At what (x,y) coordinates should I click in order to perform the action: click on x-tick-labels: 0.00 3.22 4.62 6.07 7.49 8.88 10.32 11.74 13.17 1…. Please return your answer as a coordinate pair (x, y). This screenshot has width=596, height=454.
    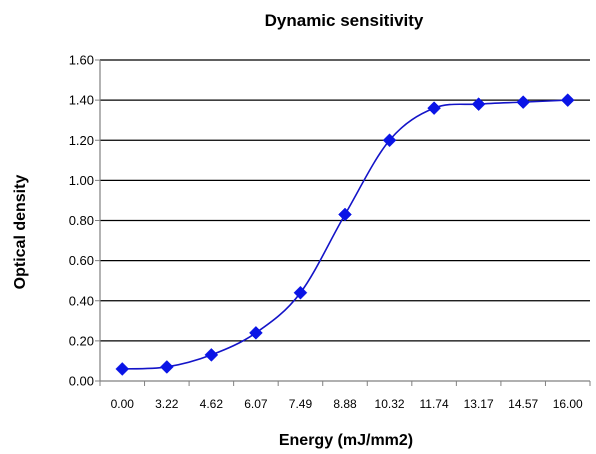
    Looking at the image, I should click on (347, 404).